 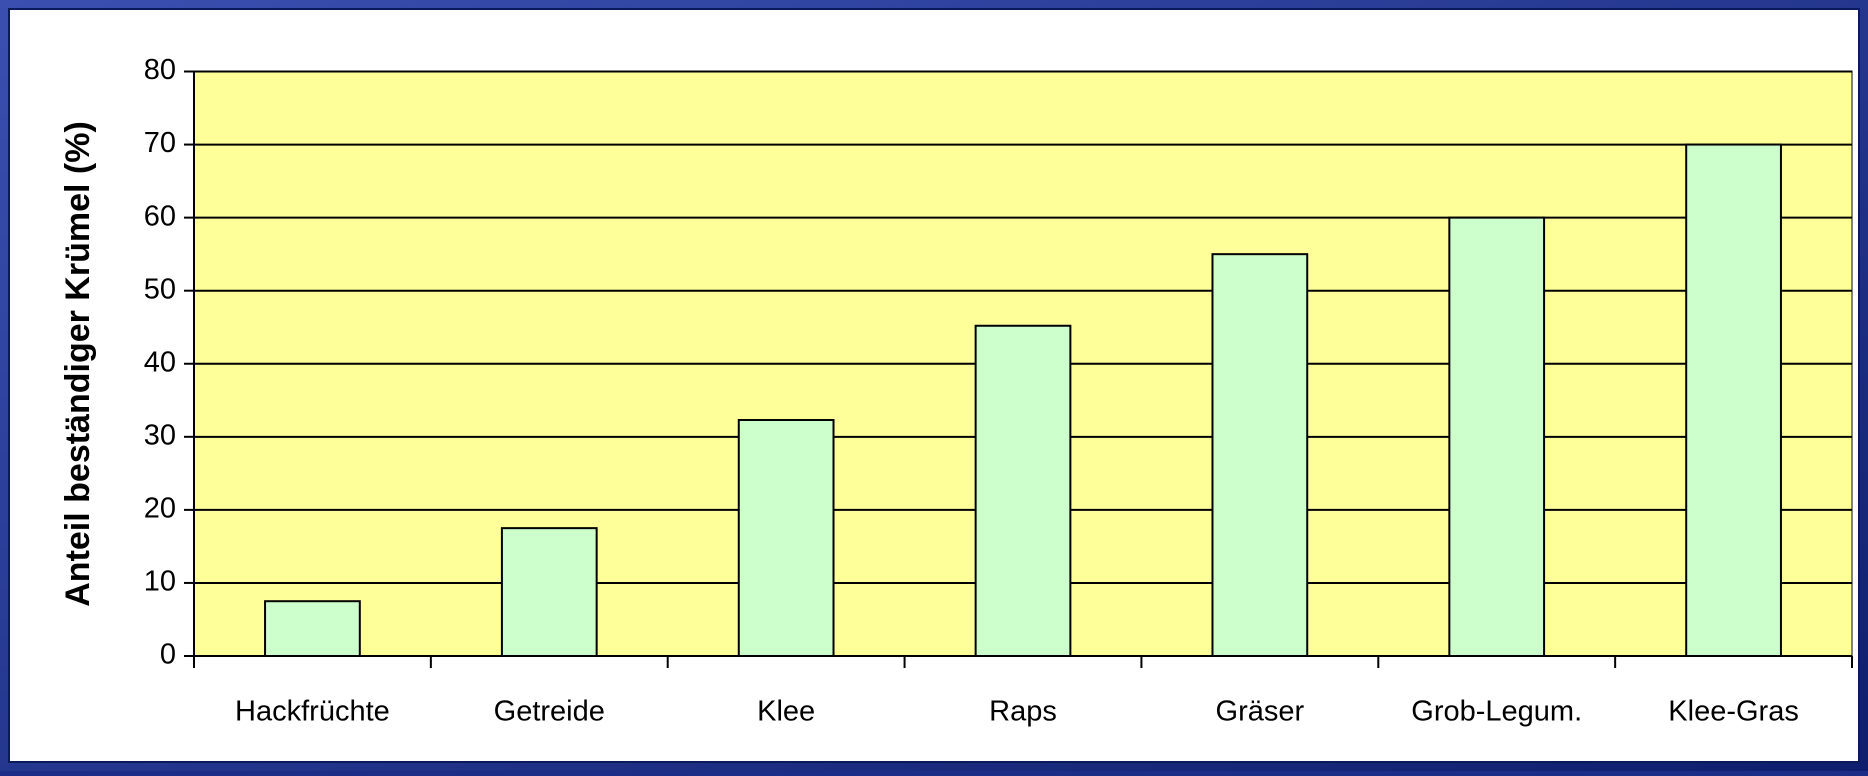 I want to click on y-tick-label: 60, so click(x=160, y=216).